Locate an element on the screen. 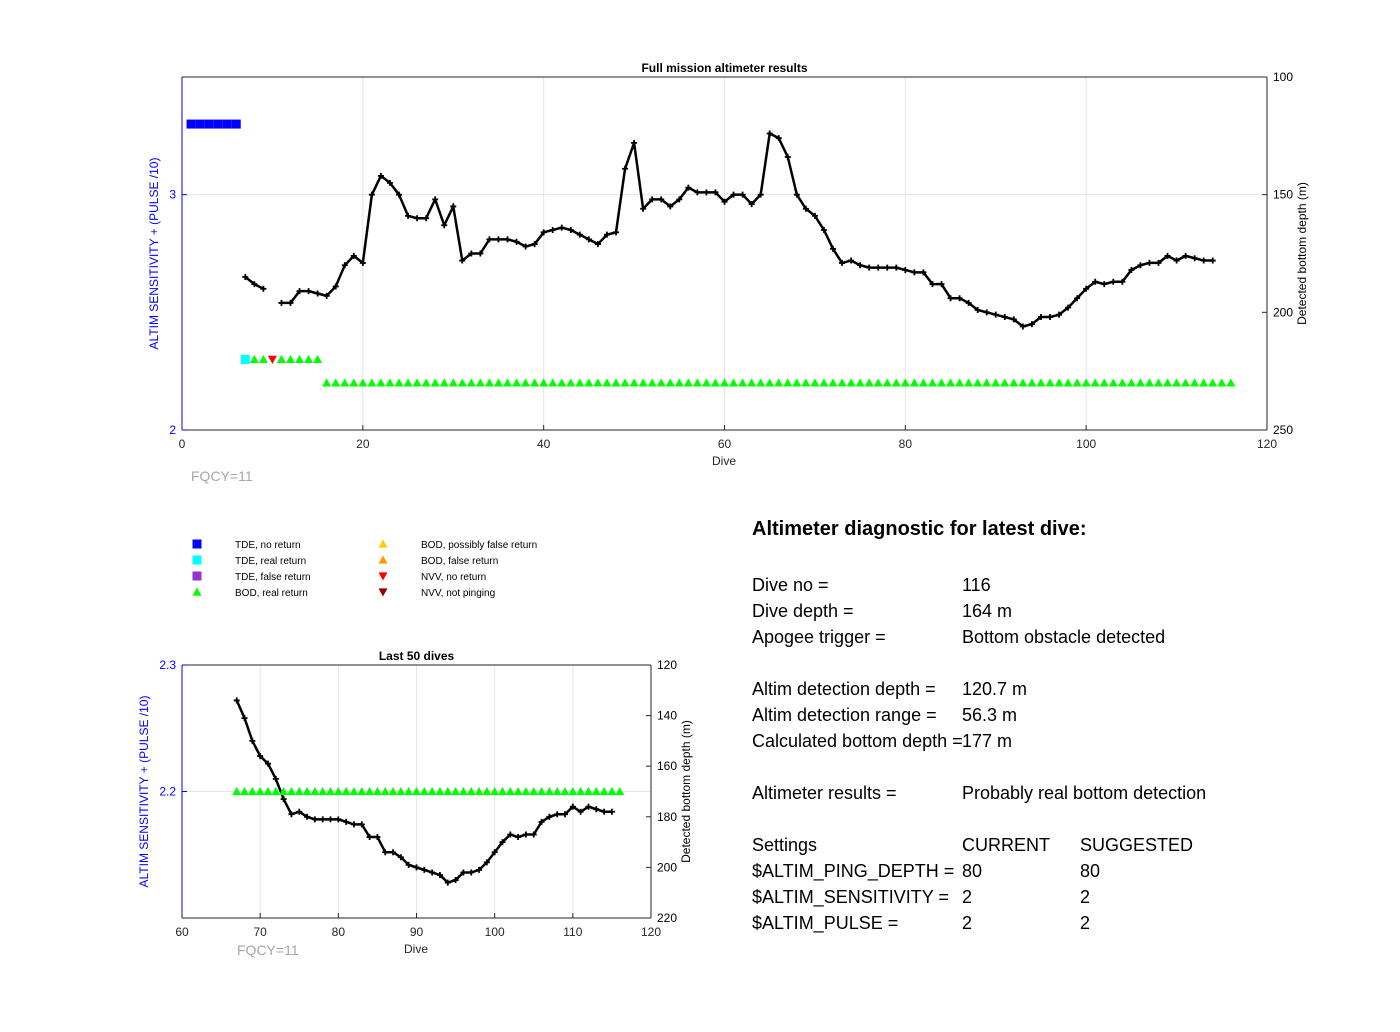 This screenshot has height=1032, width=1400. legend-label: TDE, no return is located at coordinates (268, 545).